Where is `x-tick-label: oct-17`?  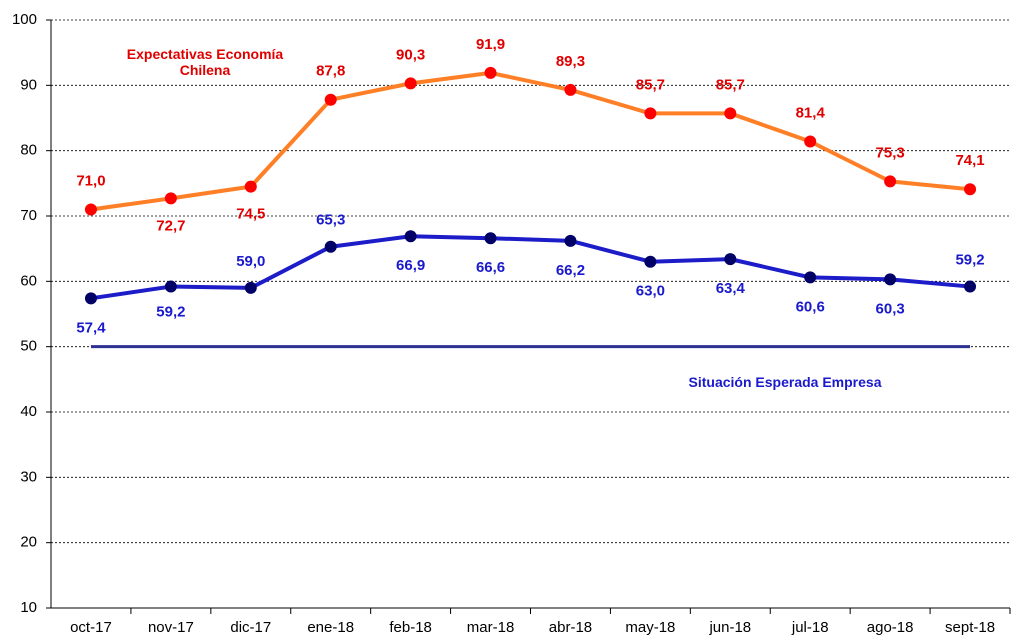 x-tick-label: oct-17 is located at coordinates (91, 627).